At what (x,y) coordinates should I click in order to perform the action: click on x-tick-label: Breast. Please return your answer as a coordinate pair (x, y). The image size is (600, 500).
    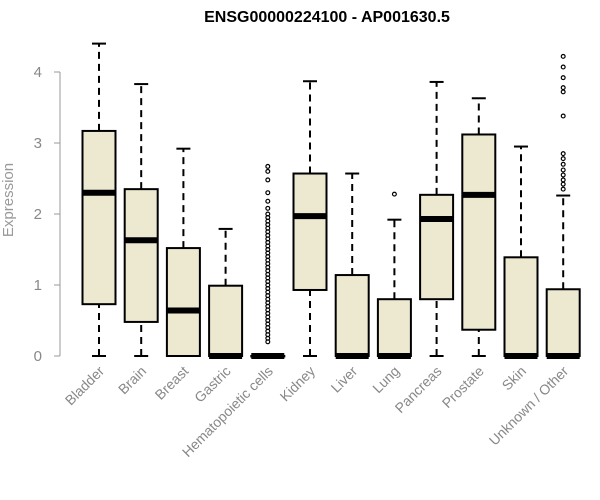
    Looking at the image, I should click on (172, 383).